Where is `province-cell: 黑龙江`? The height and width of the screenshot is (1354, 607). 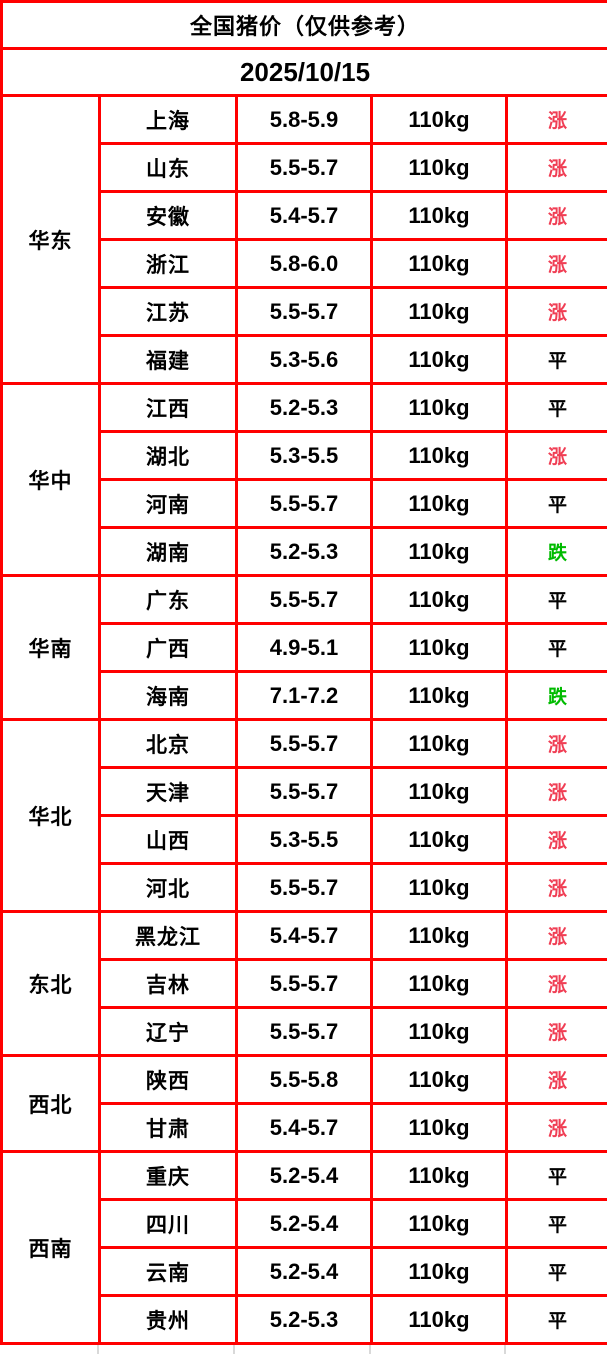 province-cell: 黑龙江 is located at coordinates (168, 936).